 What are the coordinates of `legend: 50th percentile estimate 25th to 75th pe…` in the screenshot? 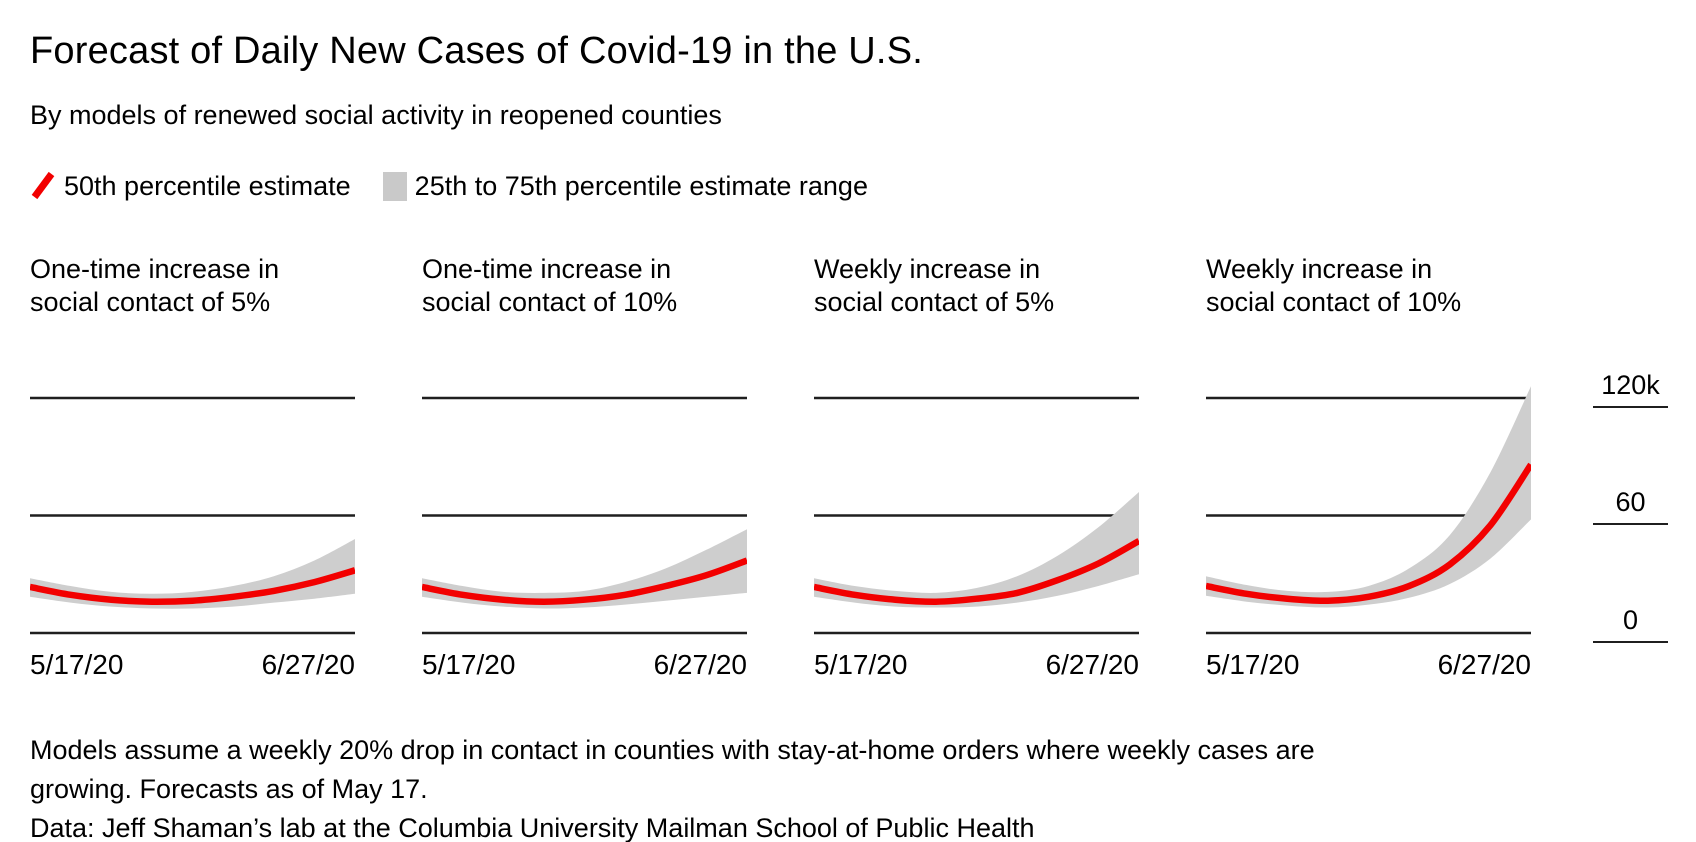 It's located at (449, 186).